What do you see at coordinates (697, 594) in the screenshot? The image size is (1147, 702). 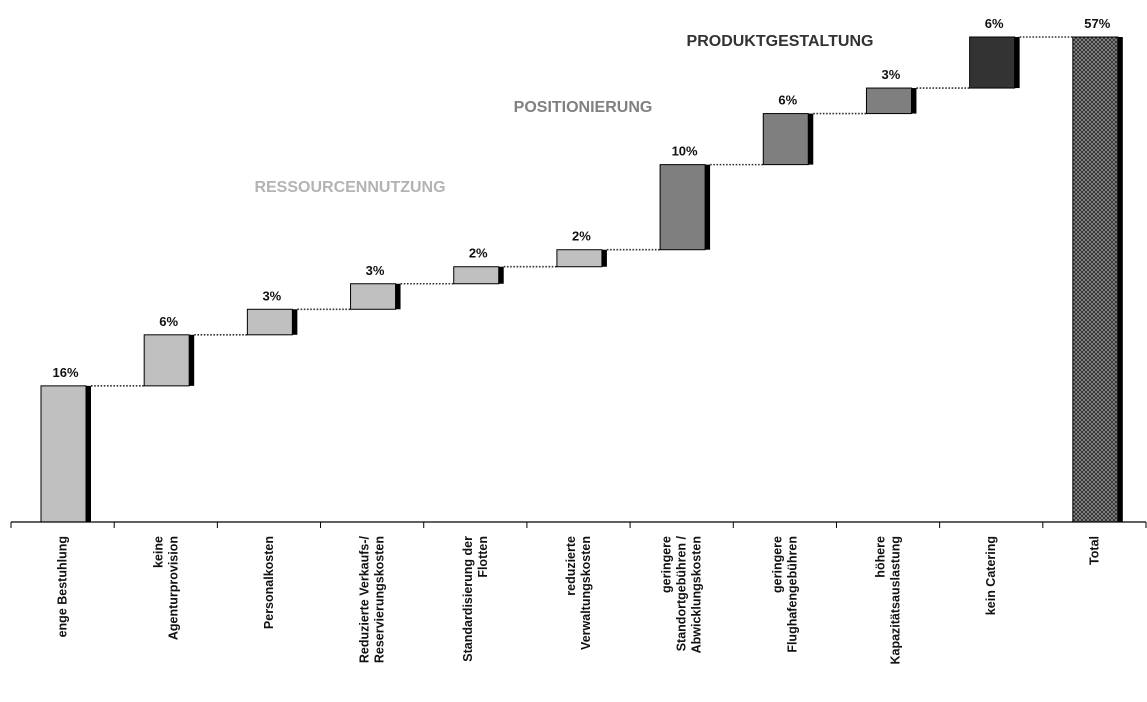 I see `category-label-line: Abwicklungskosten` at bounding box center [697, 594].